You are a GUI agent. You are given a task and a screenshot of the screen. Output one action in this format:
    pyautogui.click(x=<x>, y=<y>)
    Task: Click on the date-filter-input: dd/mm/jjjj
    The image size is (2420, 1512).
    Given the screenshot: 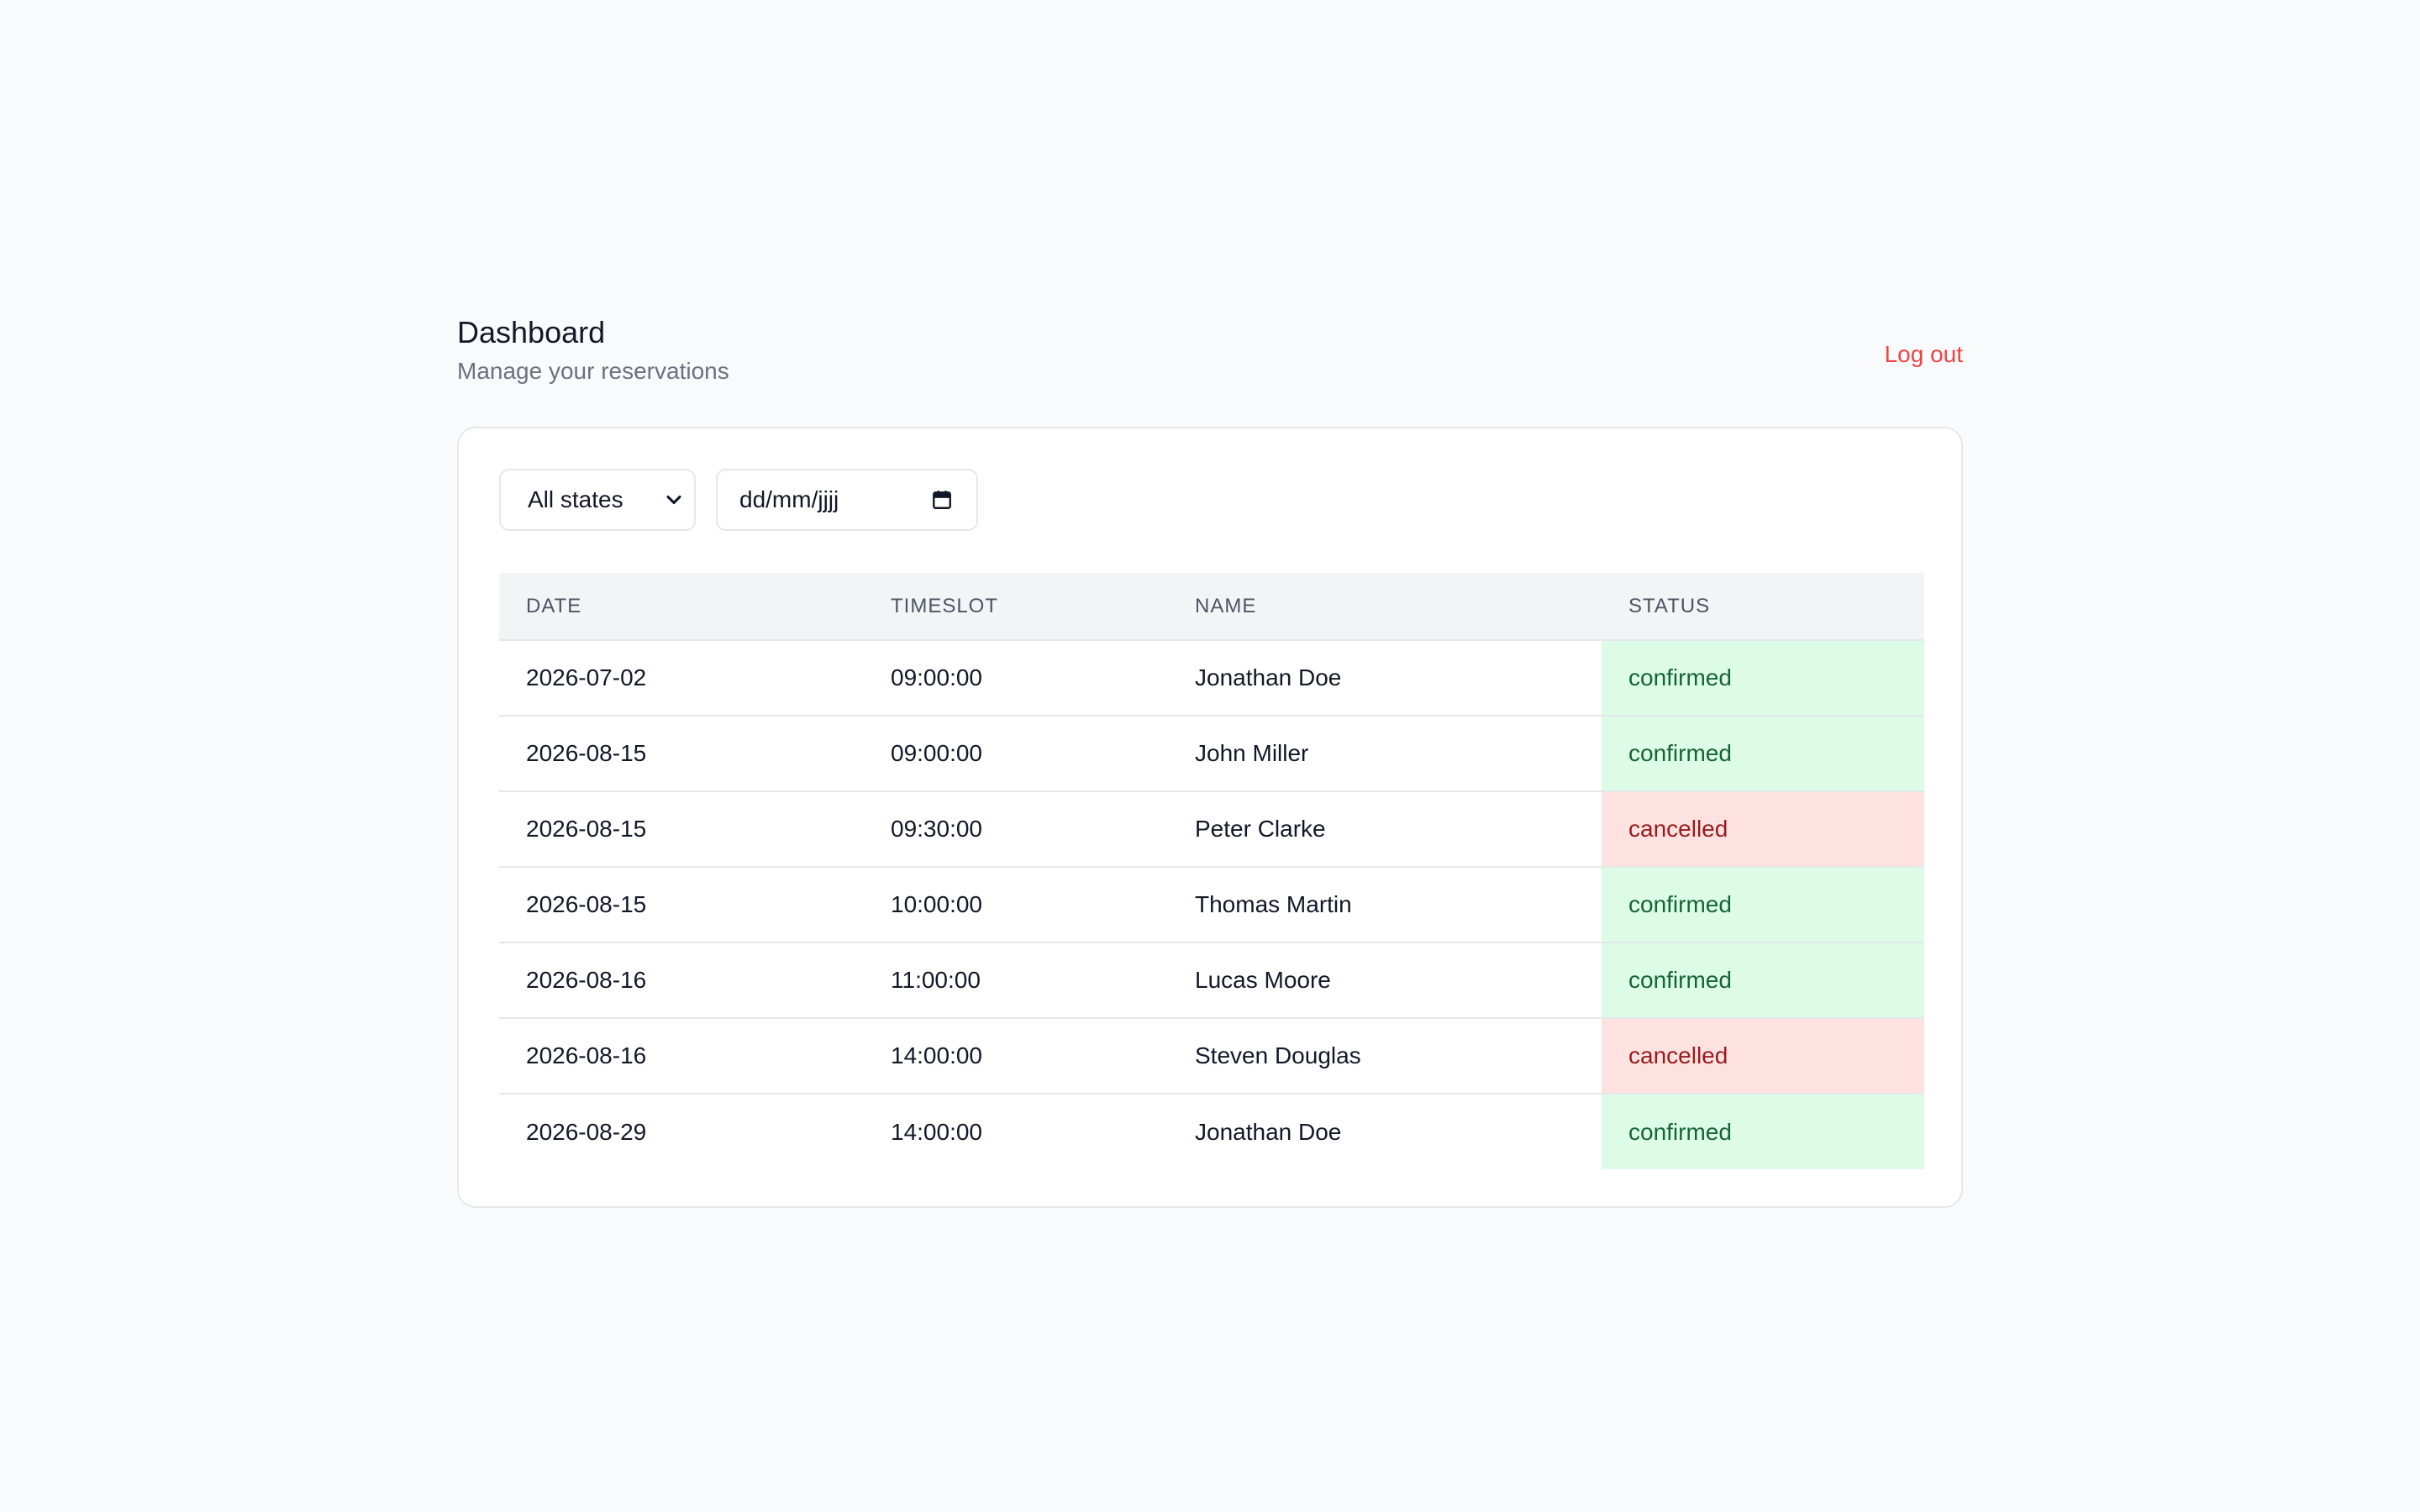 What is the action you would take?
    pyautogui.click(x=847, y=500)
    